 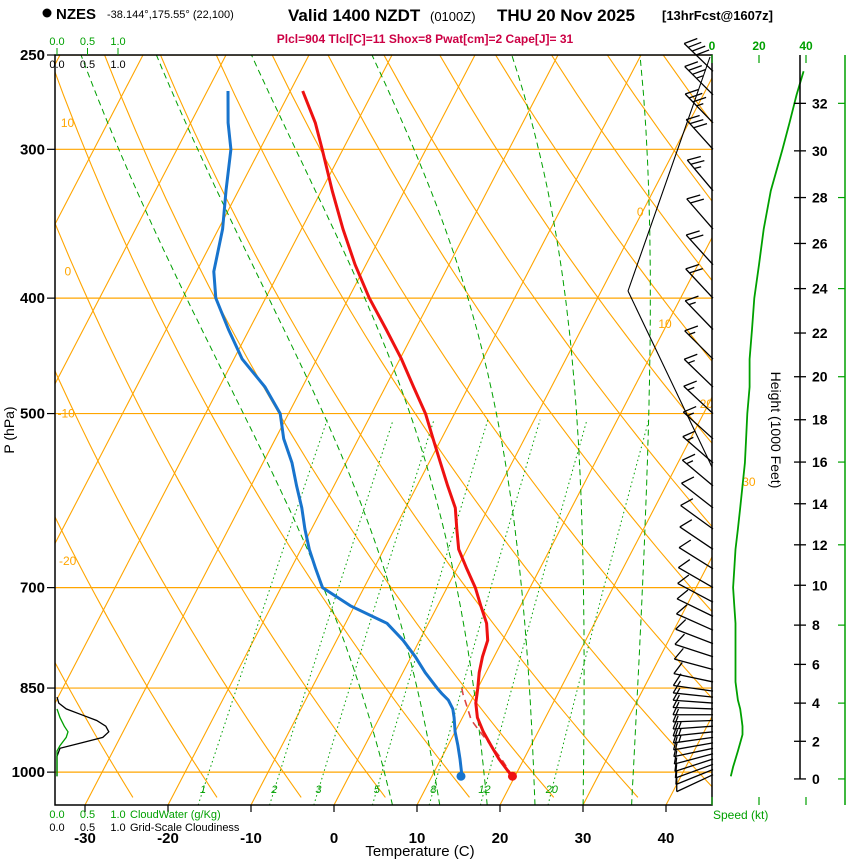 I want to click on pressure-axis-title: P (hPa), so click(x=9, y=429).